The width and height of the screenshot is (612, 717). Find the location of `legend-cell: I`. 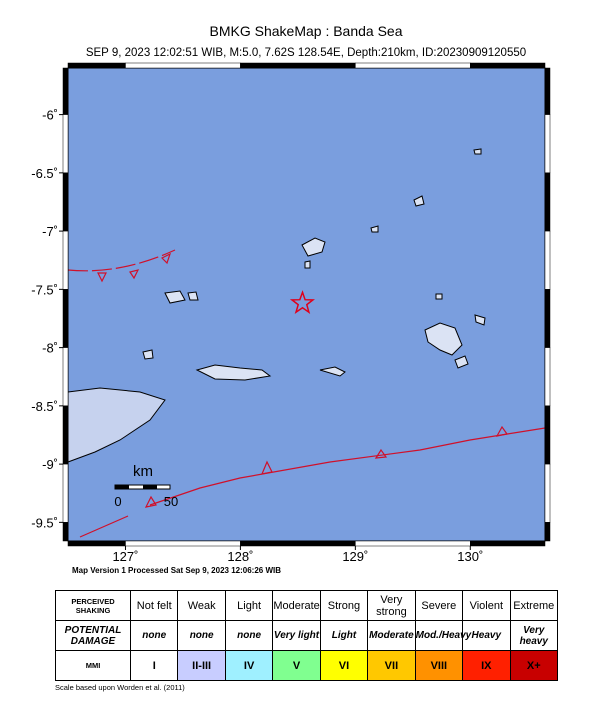

legend-cell: I is located at coordinates (154, 665).